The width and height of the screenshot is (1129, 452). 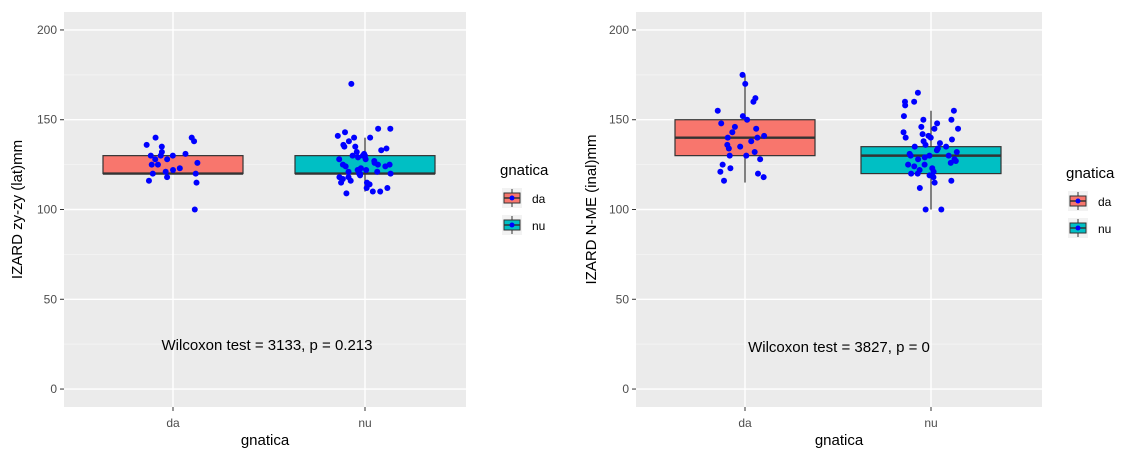 What do you see at coordinates (17, 209) in the screenshot?
I see `y-axis-title: IZARD zy-zy (lat)mm` at bounding box center [17, 209].